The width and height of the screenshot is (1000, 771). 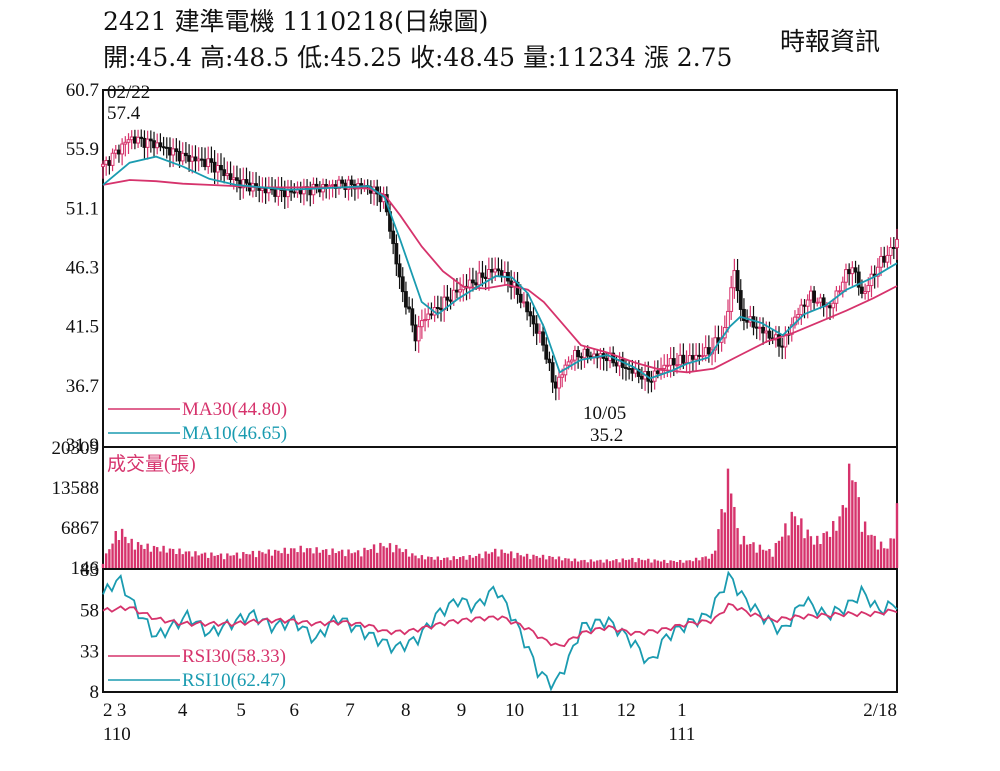 I want to click on rsi-axis-tick-label: 33, so click(x=89, y=651).